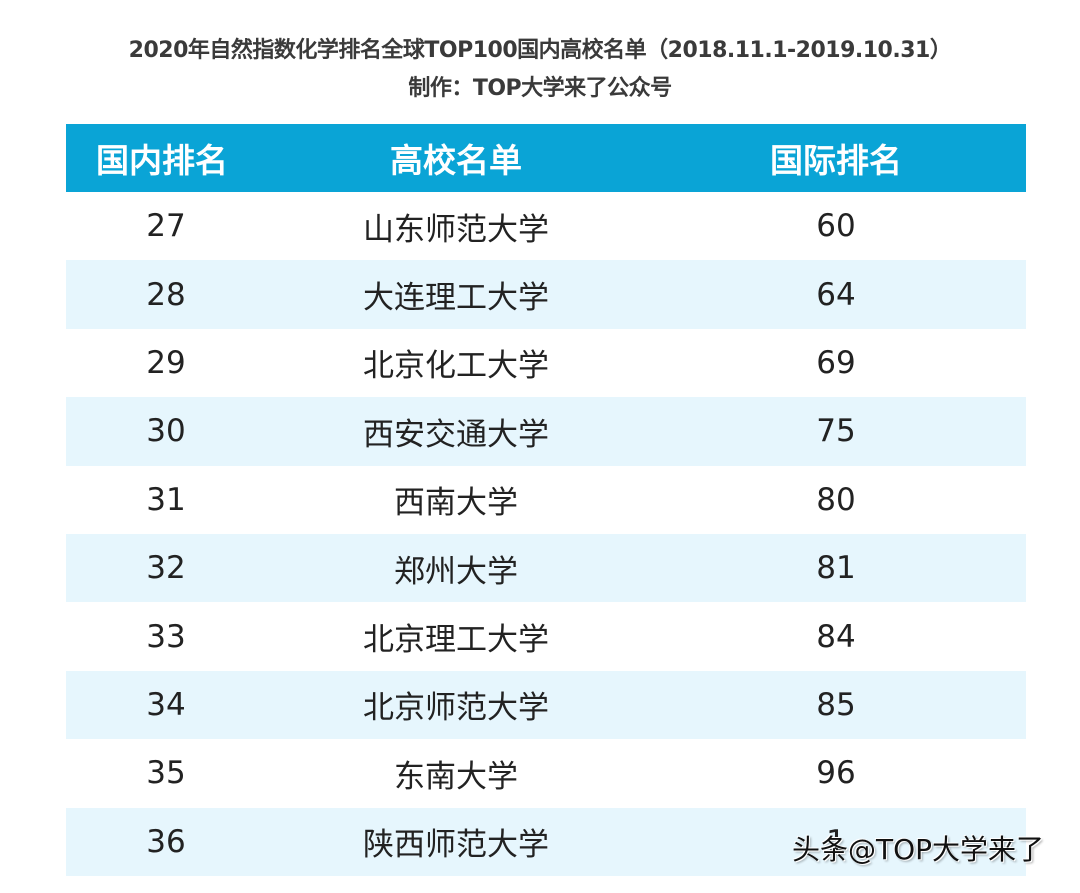 The image size is (1080, 893). What do you see at coordinates (166, 704) in the screenshot?
I see `domestic-rank: 34` at bounding box center [166, 704].